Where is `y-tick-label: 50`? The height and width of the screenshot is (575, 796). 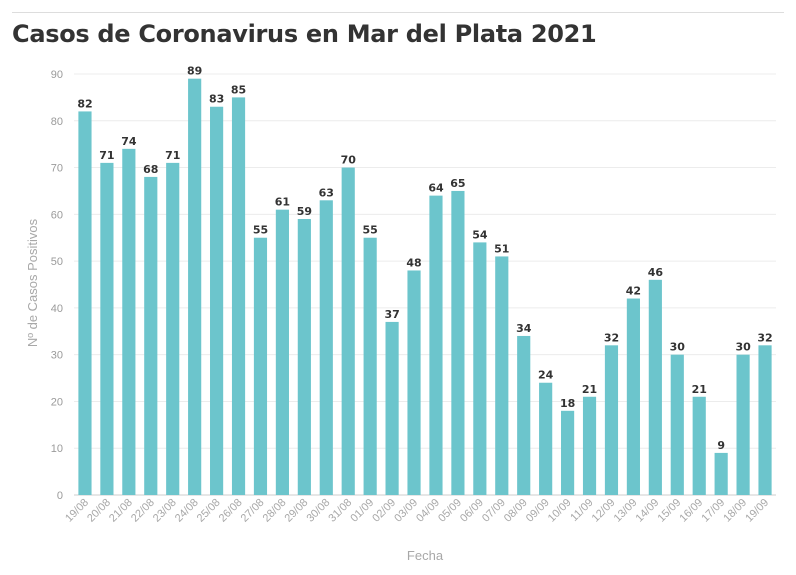 y-tick-label: 50 is located at coordinates (57, 262).